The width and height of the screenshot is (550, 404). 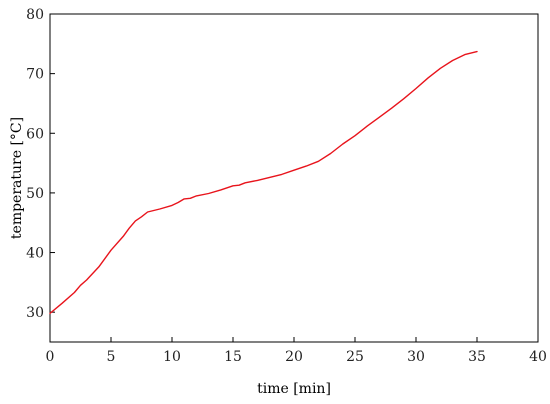 I want to click on y-tick-label: 60, so click(x=35, y=134).